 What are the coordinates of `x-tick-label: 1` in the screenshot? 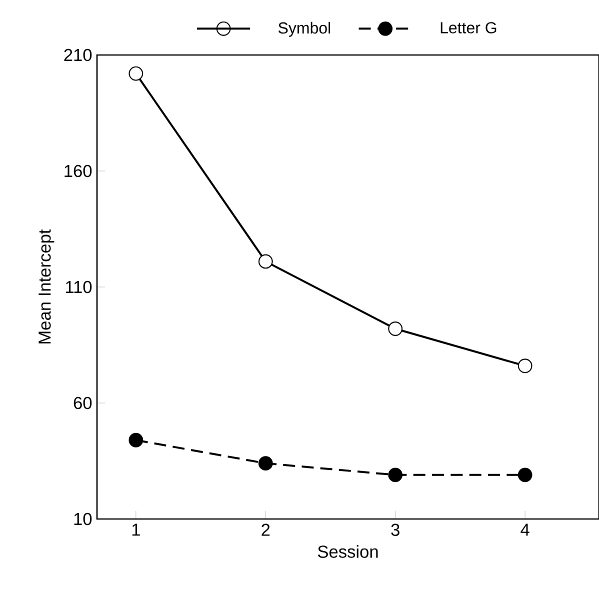 It's located at (136, 530).